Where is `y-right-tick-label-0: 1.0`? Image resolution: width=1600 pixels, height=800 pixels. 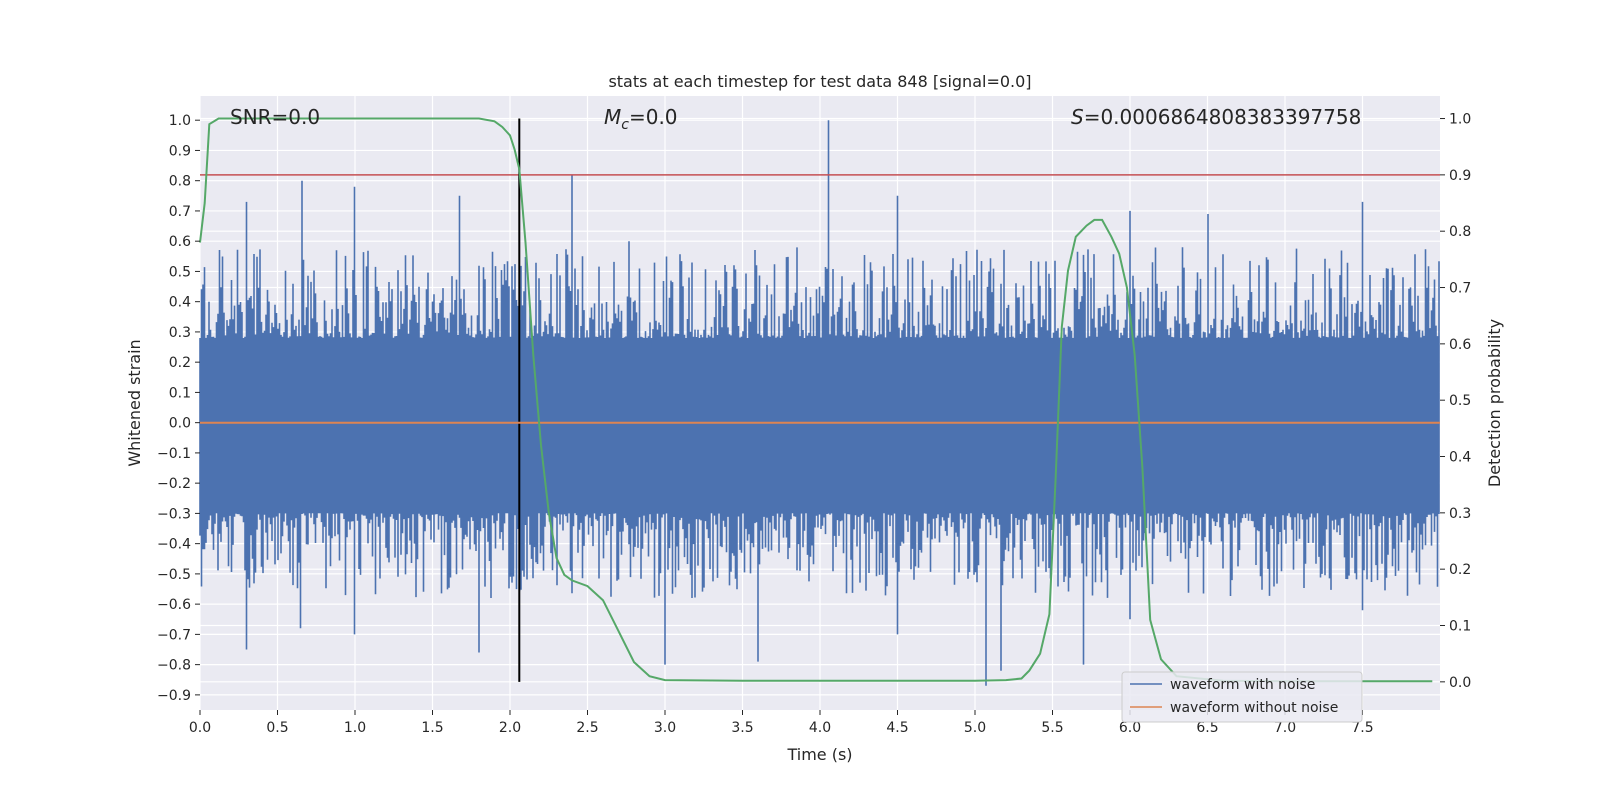
y-right-tick-label-0: 1.0 is located at coordinates (1460, 120).